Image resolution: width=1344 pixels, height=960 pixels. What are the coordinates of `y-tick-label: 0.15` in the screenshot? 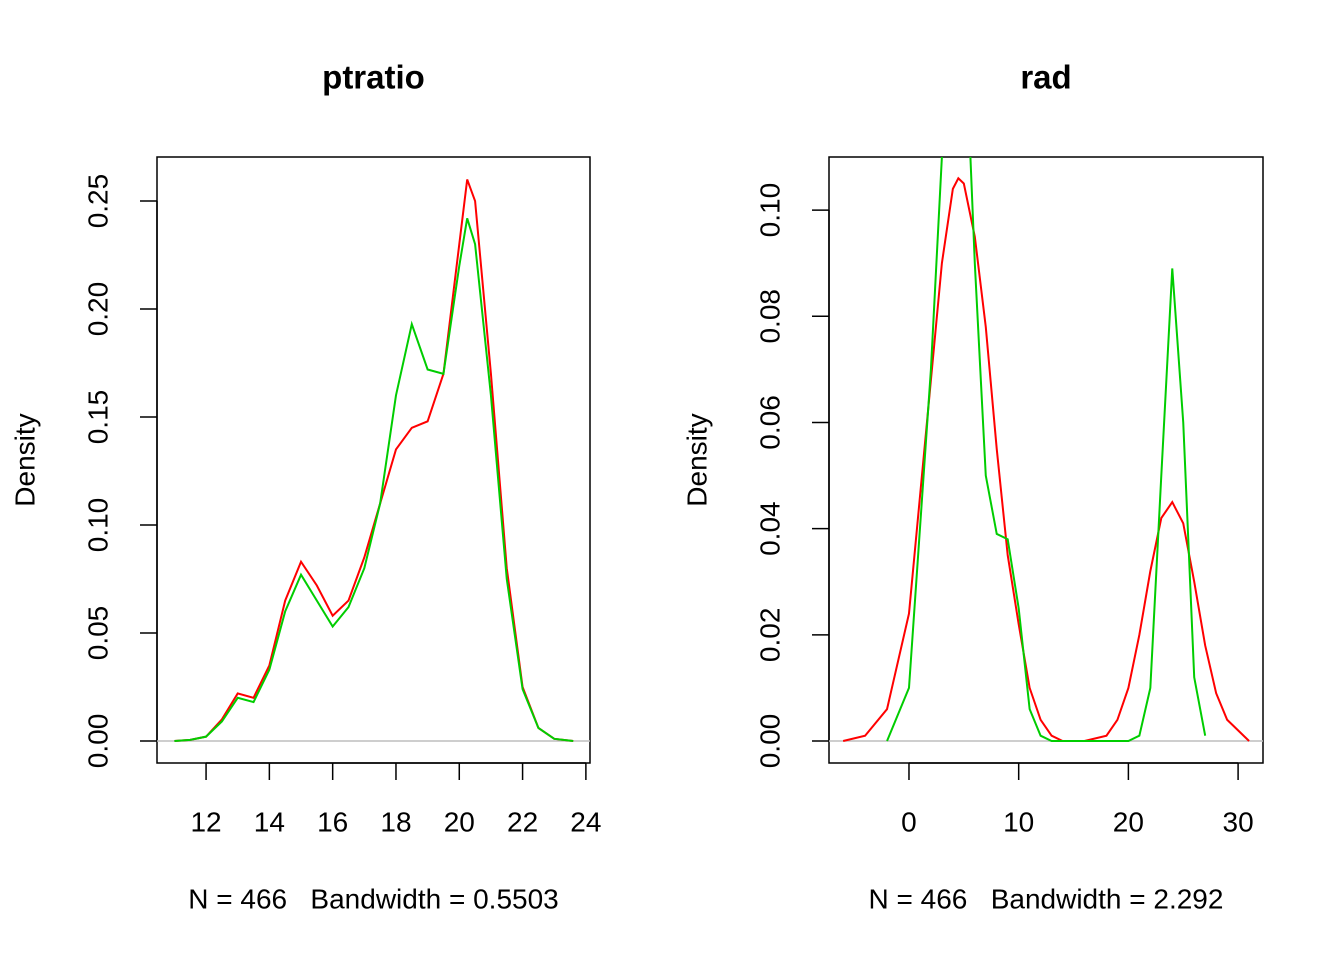 It's located at (97, 417).